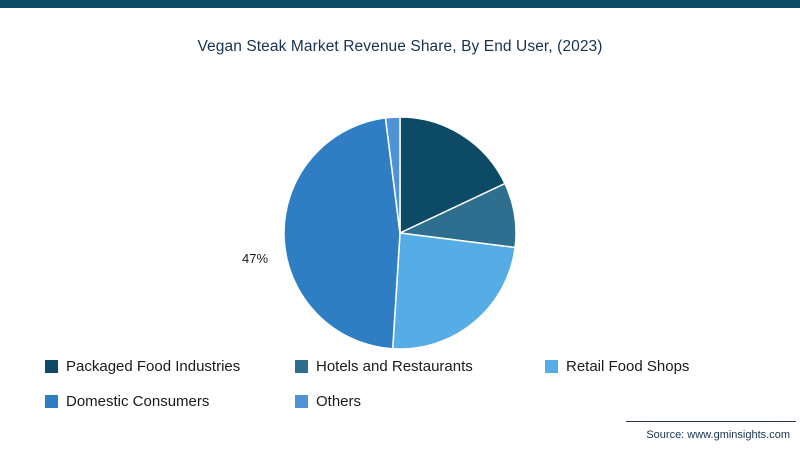 This screenshot has width=800, height=450. Describe the element at coordinates (400, 4) in the screenshot. I see `top-accent-bar` at that location.